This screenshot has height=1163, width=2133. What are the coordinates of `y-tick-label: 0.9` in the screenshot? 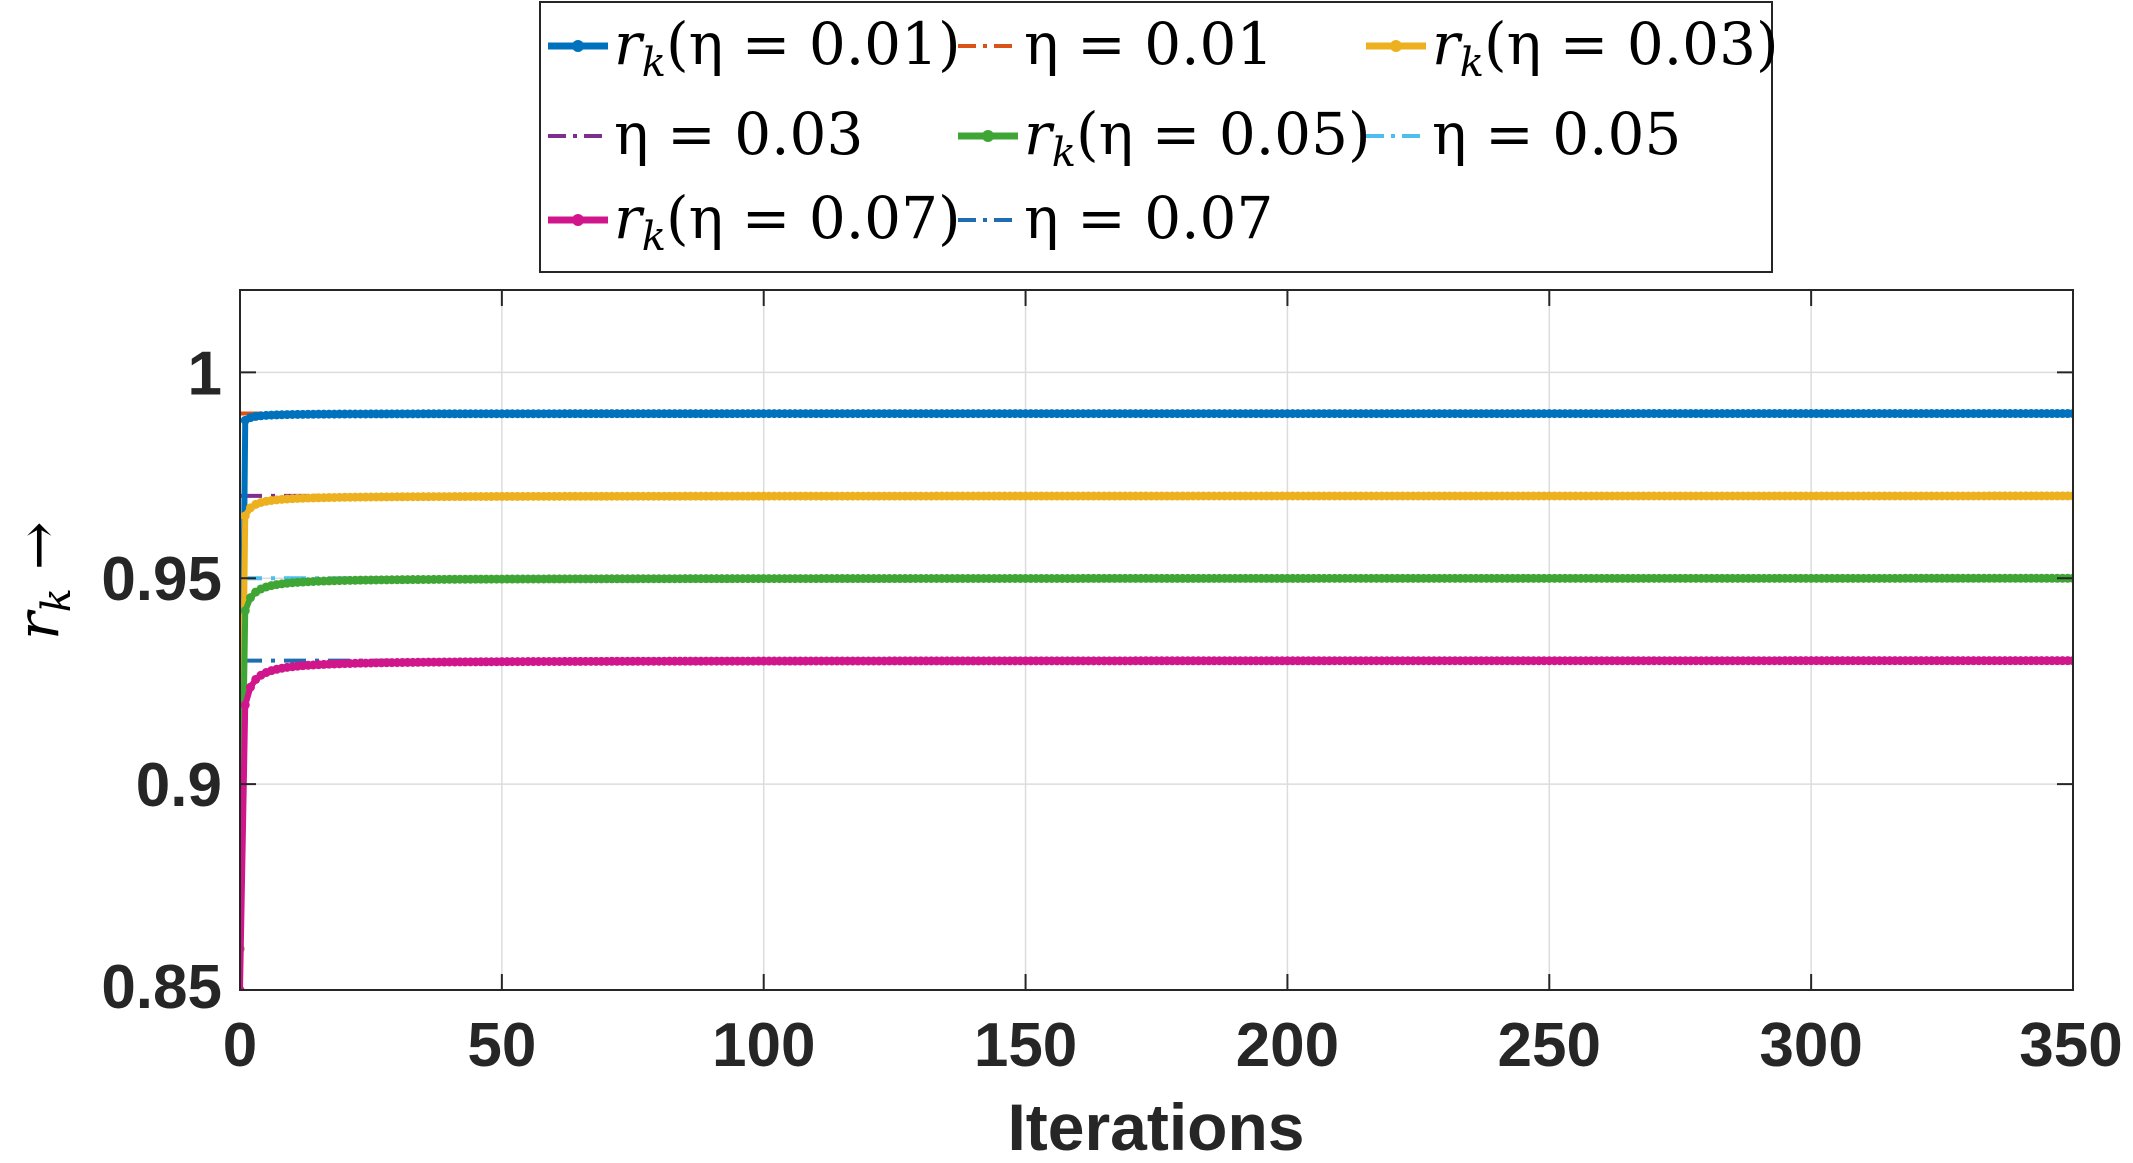 It's located at (179, 785).